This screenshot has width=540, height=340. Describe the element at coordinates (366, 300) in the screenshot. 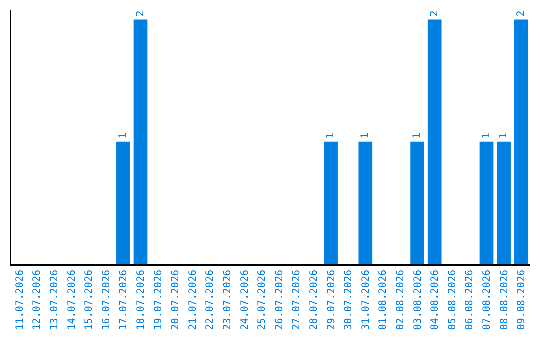

I see `x-tick-label: 31.07.2026` at that location.